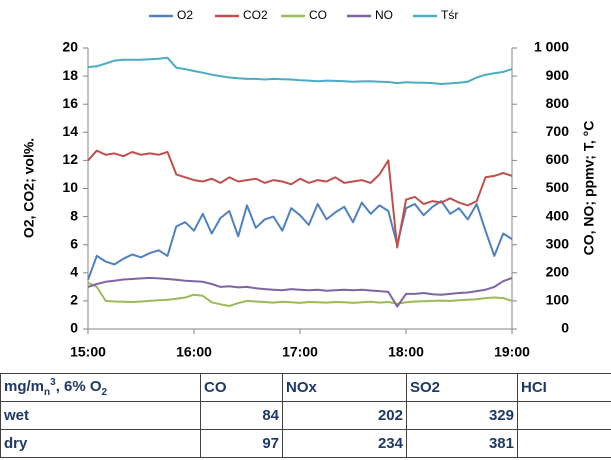 The image size is (611, 460). I want to click on column-header: SO2, so click(462, 387).